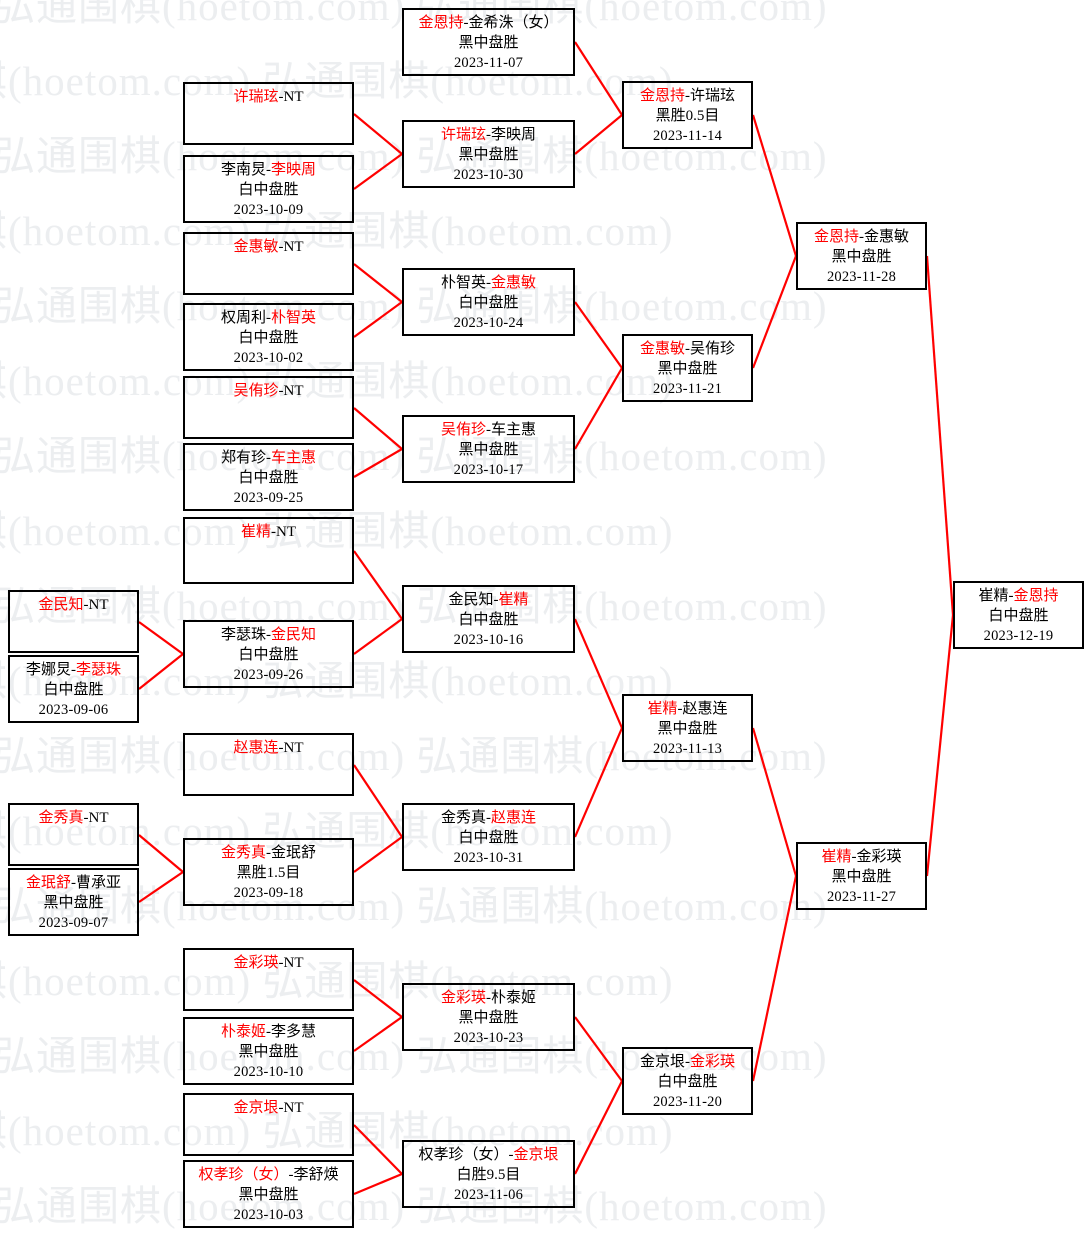 Image resolution: width=1085 pixels, height=1237 pixels. Describe the element at coordinates (513, 23) in the screenshot. I see `player-b-name: 金希洙（女）` at that location.